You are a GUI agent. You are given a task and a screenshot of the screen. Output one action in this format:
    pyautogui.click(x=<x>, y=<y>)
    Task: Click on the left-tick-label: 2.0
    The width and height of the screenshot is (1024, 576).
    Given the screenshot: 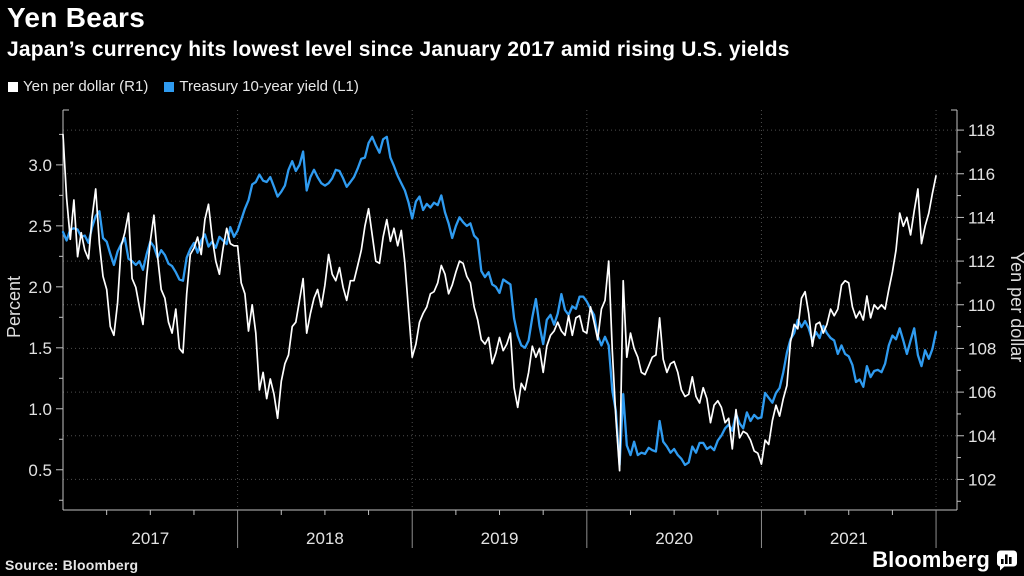 What is the action you would take?
    pyautogui.click(x=40, y=287)
    